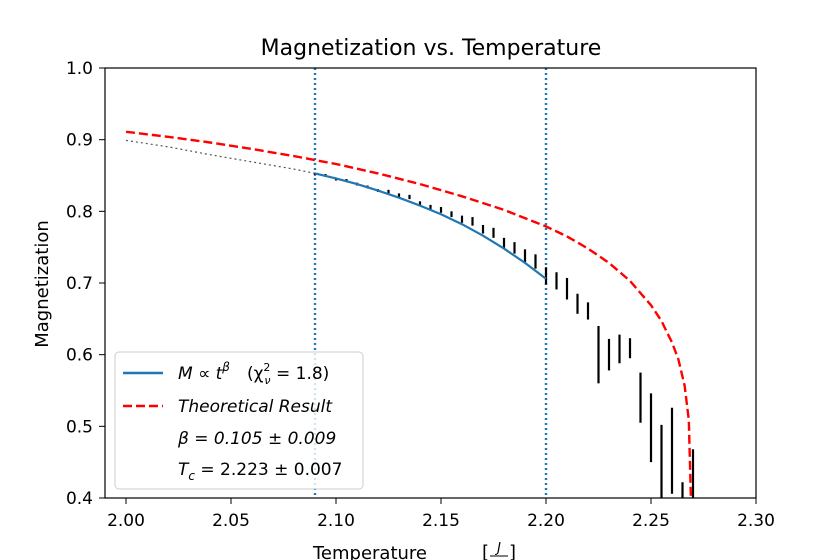 This screenshot has width=840, height=560. I want to click on x-axis-label-text: Temperature, so click(369, 551).